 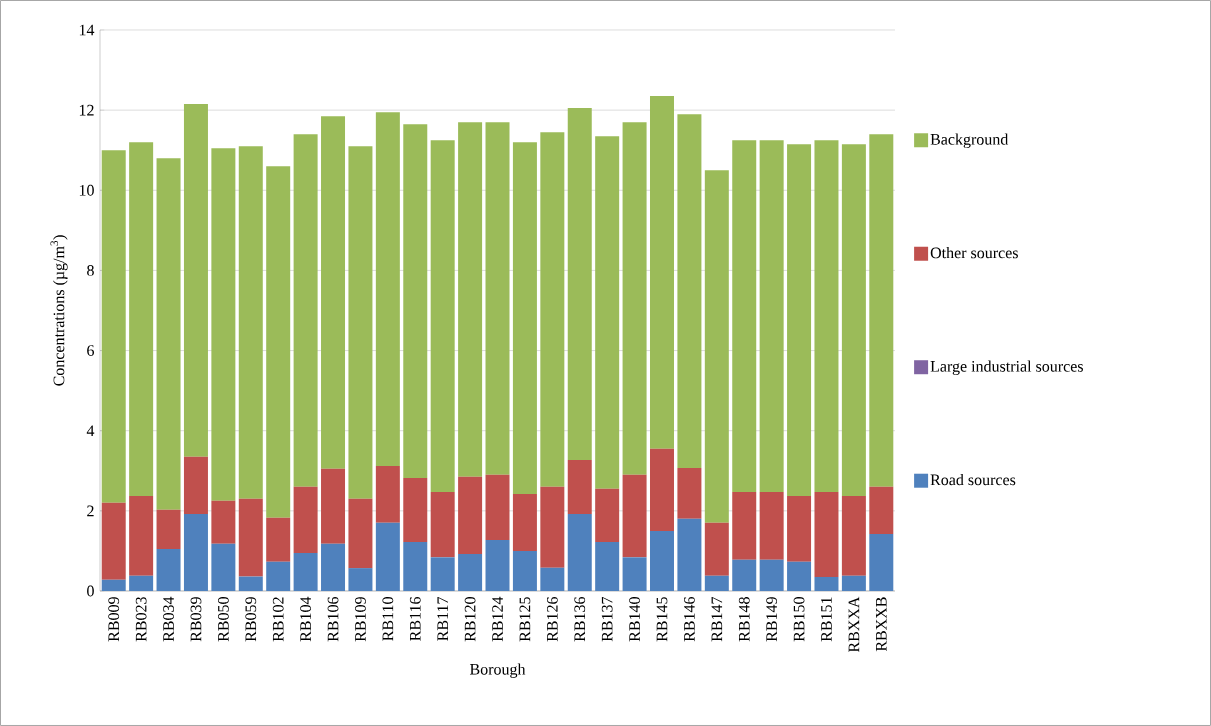 What do you see at coordinates (278, 619) in the screenshot?
I see `x-tick-label: RB102` at bounding box center [278, 619].